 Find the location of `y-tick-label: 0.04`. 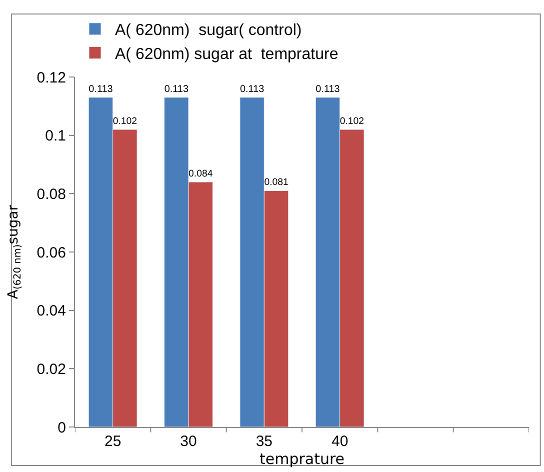

y-tick-label: 0.04 is located at coordinates (51, 311).